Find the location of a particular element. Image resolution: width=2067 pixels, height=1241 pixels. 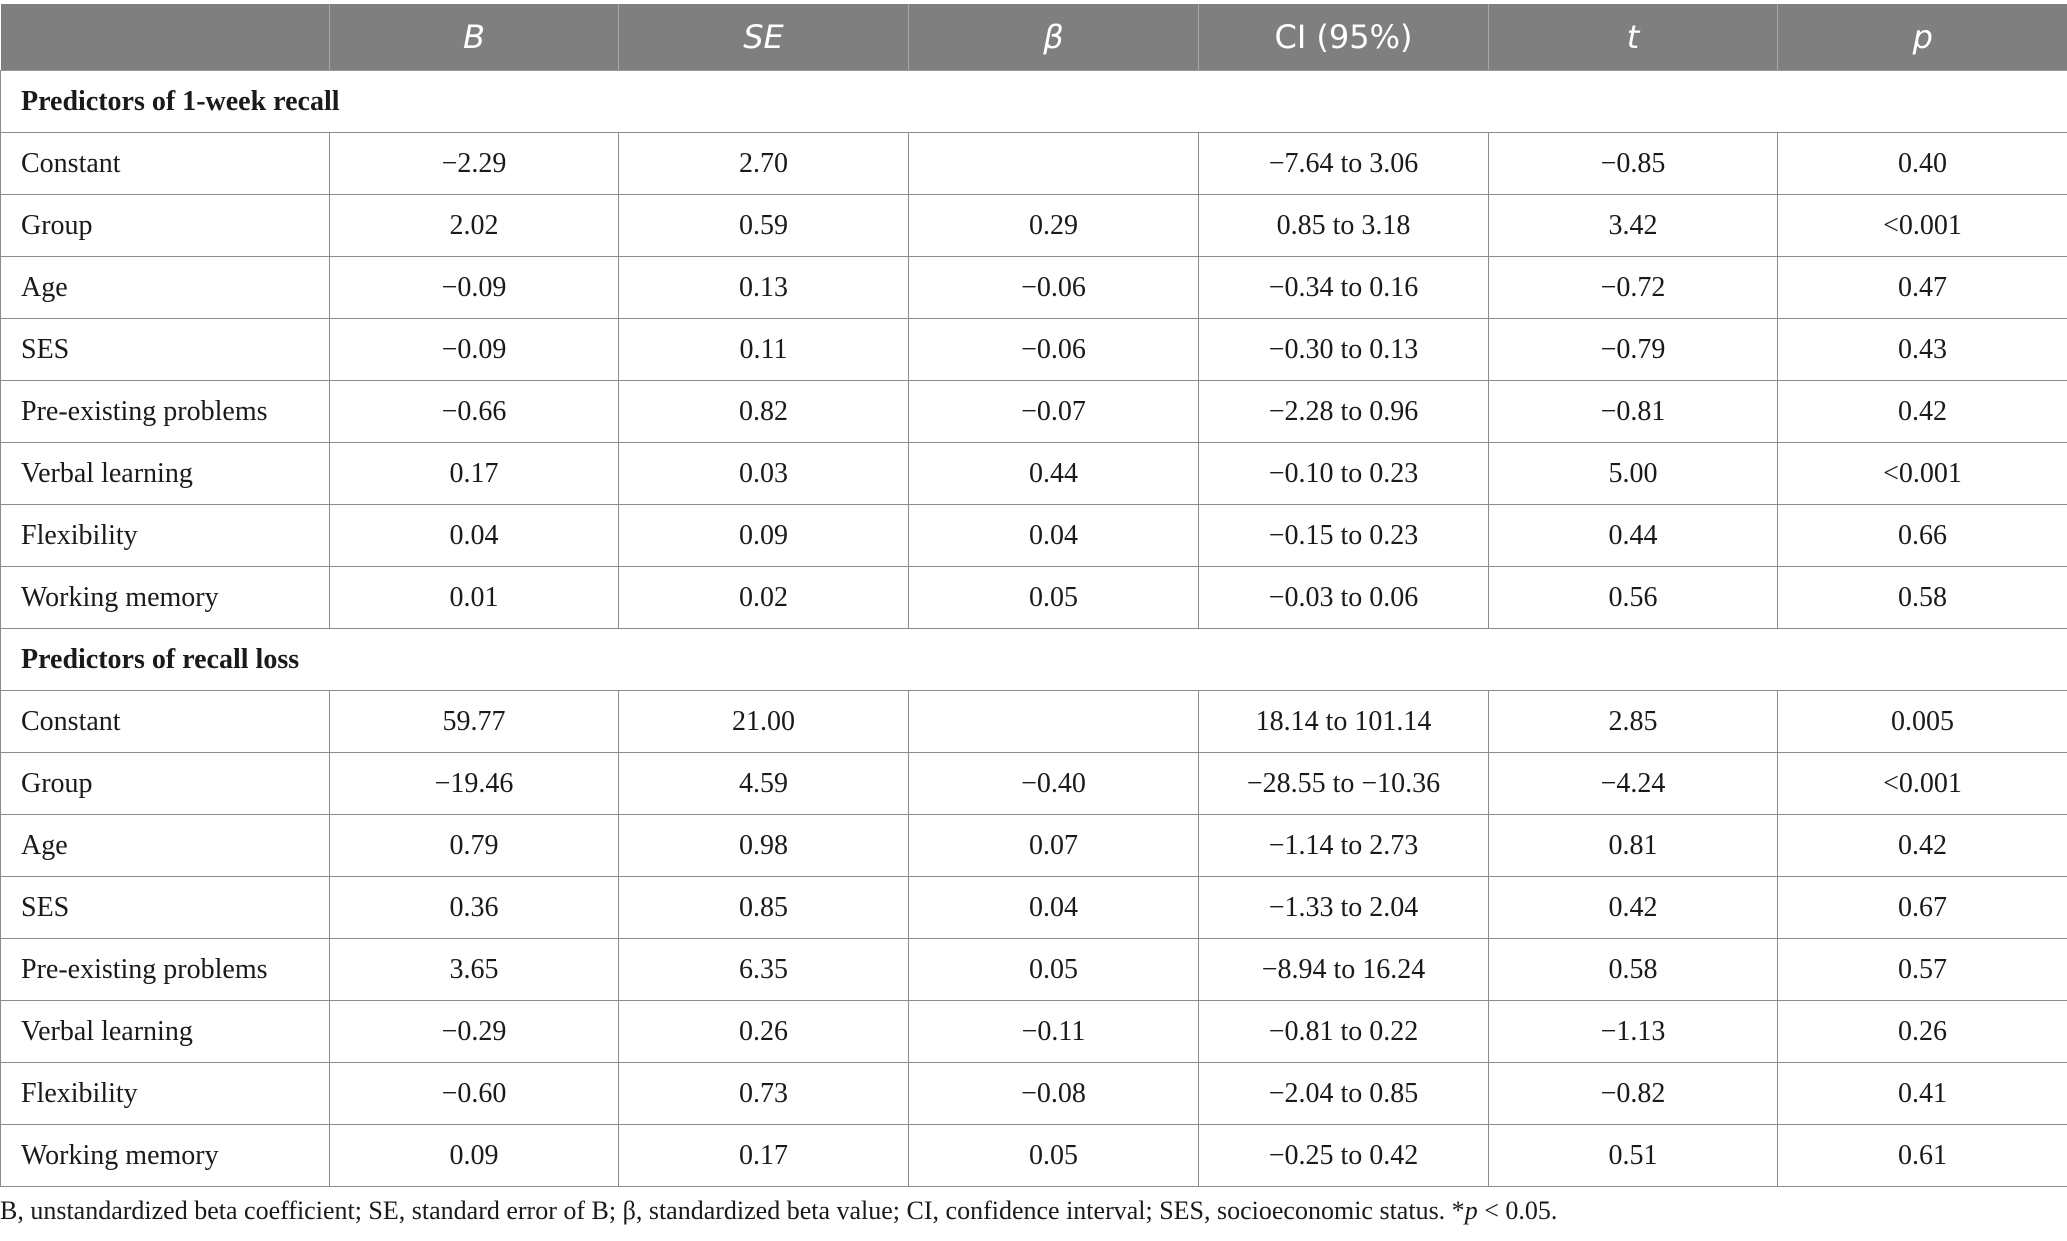

cell-p: 0.57 is located at coordinates (1922, 969).